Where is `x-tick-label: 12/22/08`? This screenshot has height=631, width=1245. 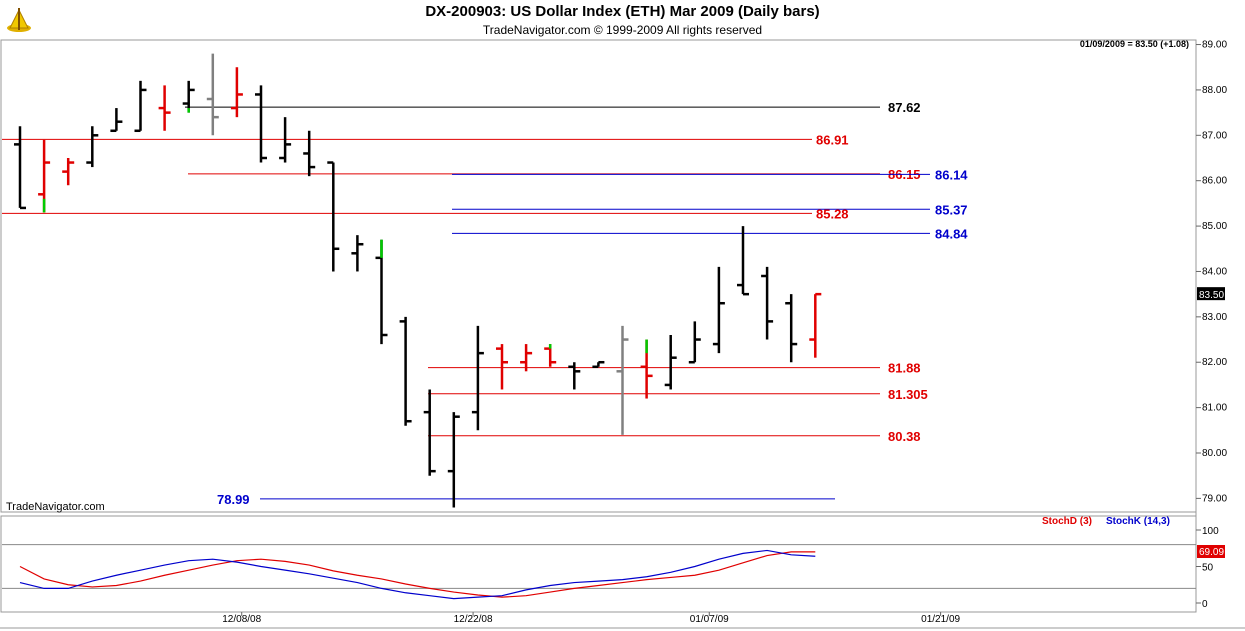
x-tick-label: 12/22/08 is located at coordinates (473, 619).